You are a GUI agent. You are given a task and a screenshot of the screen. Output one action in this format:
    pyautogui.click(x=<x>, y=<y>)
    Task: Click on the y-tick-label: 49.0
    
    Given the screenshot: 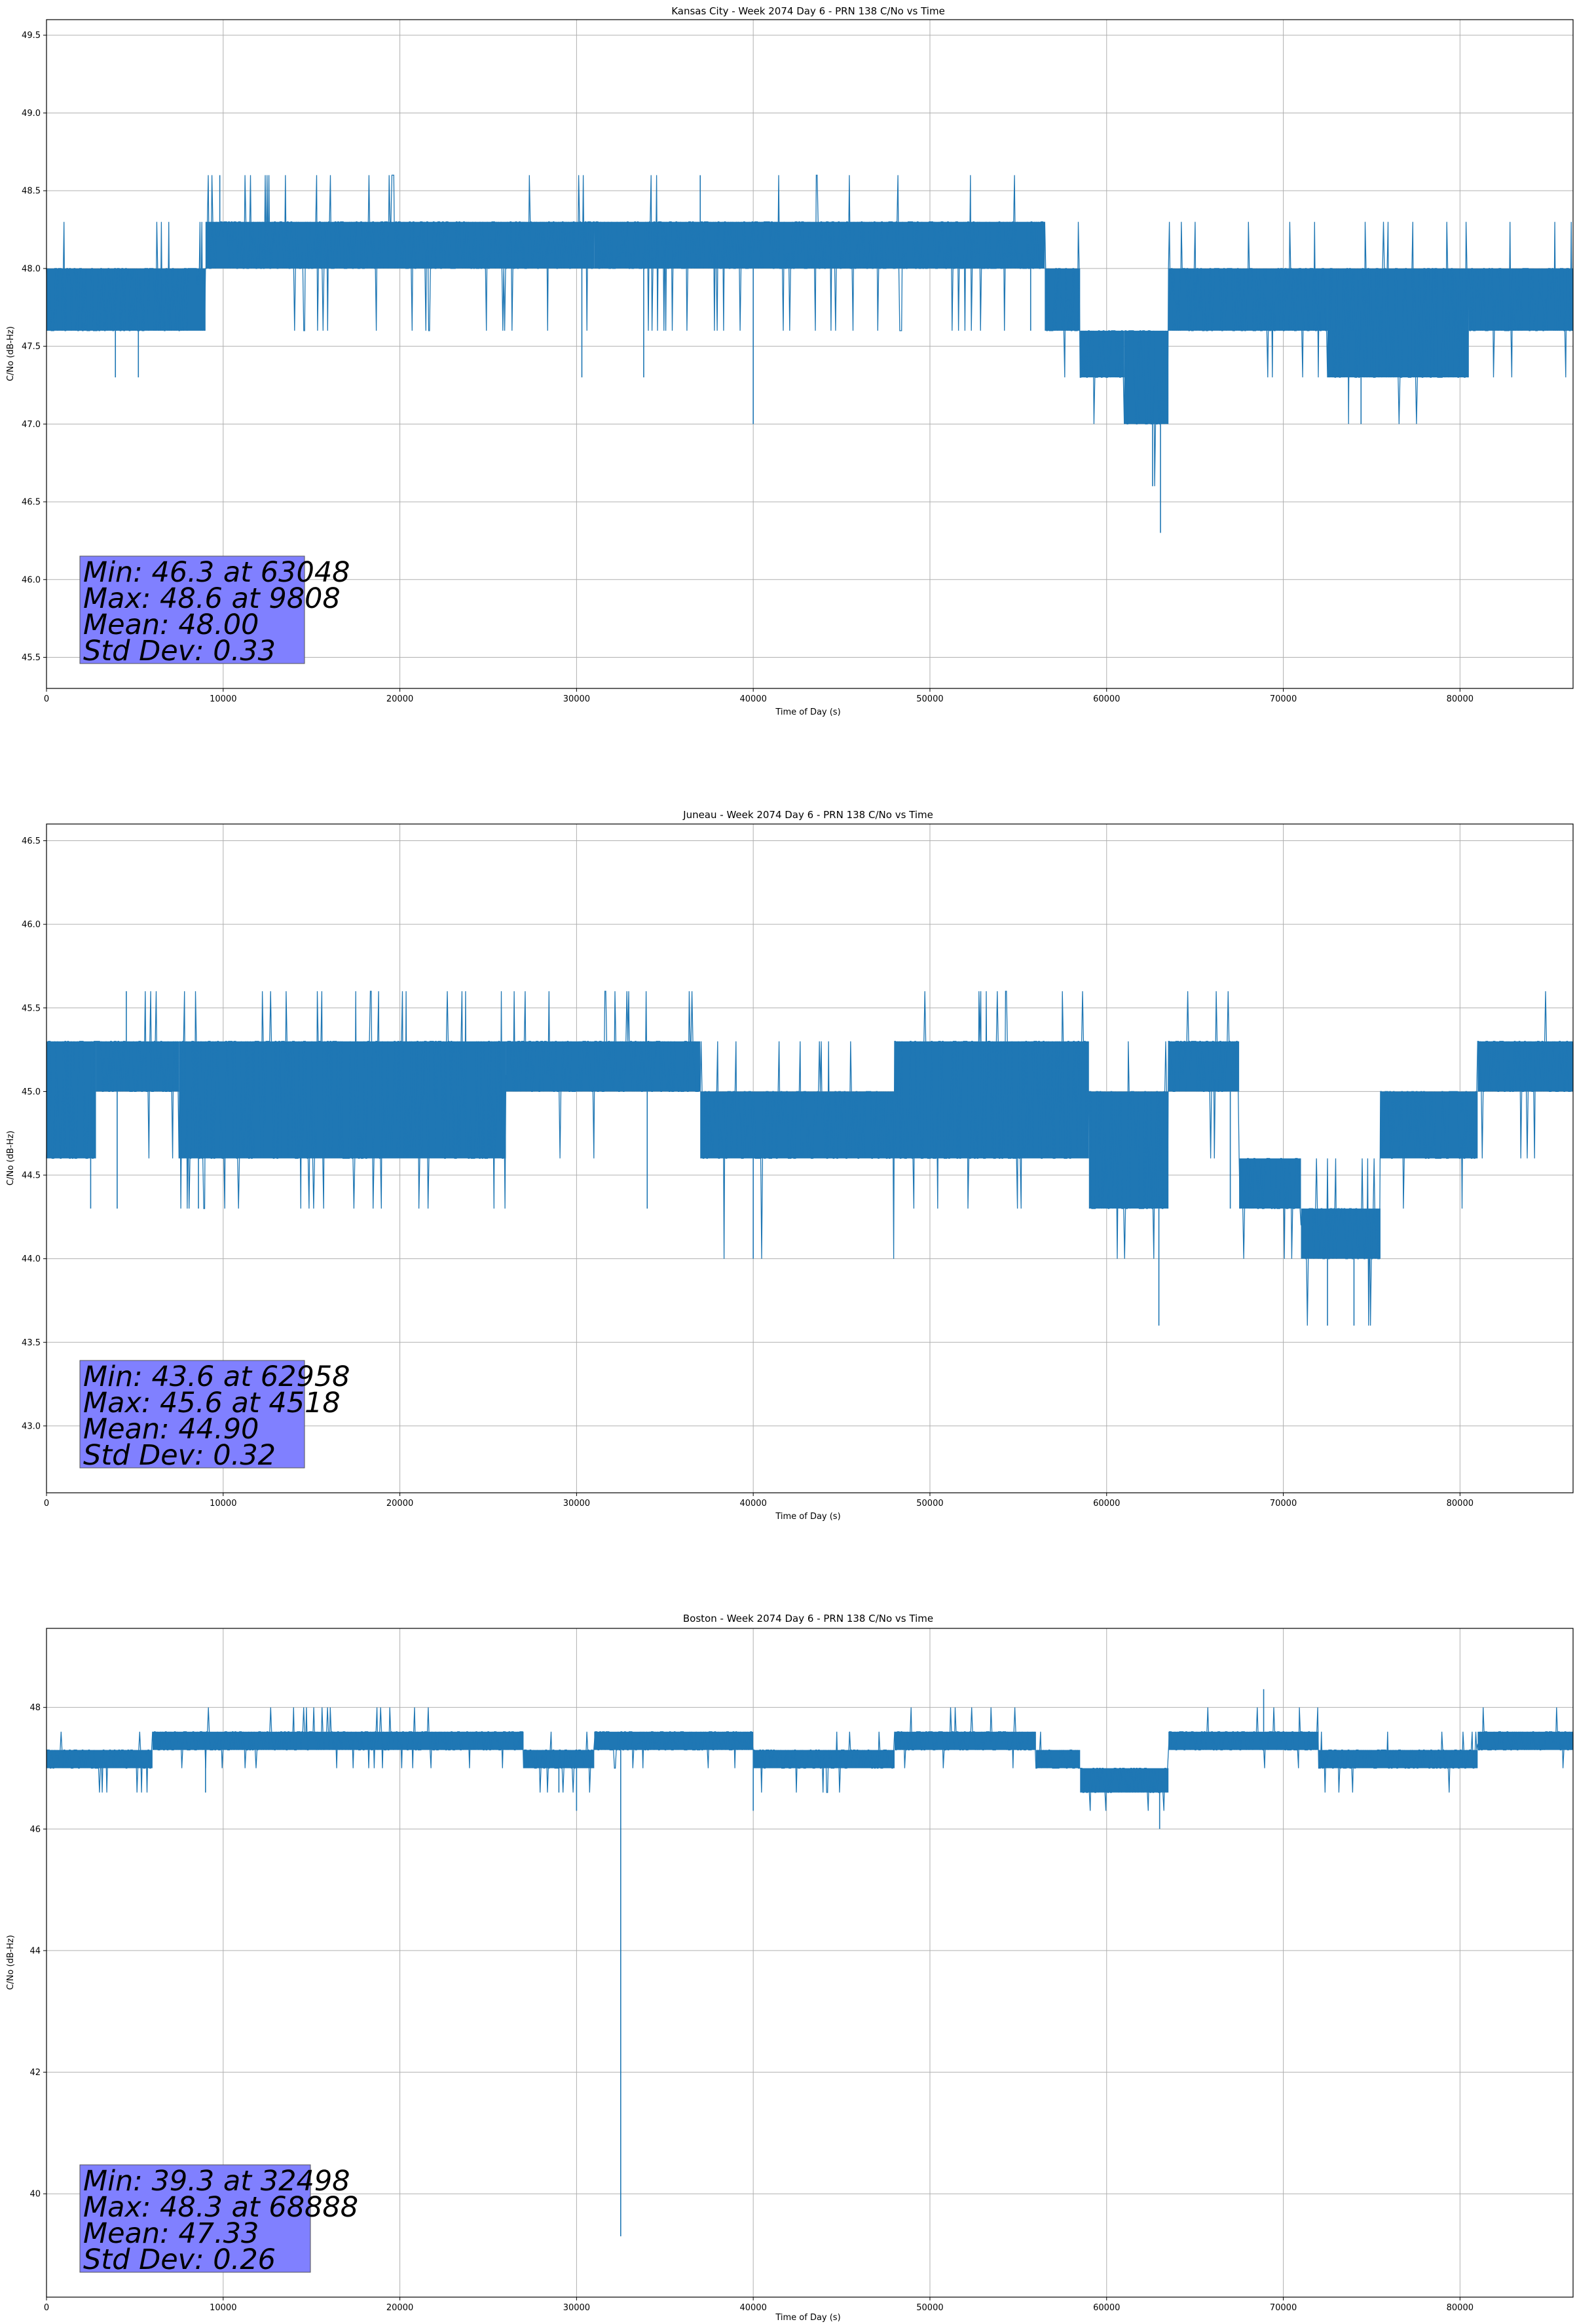 What is the action you would take?
    pyautogui.click(x=31, y=114)
    